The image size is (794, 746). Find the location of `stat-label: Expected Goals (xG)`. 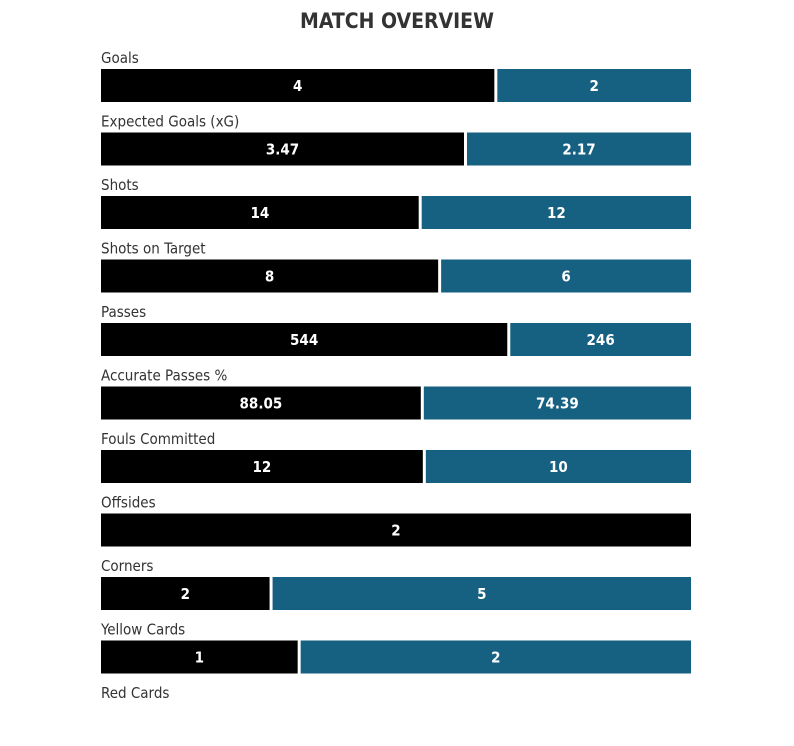

stat-label: Expected Goals (xG) is located at coordinates (170, 122).